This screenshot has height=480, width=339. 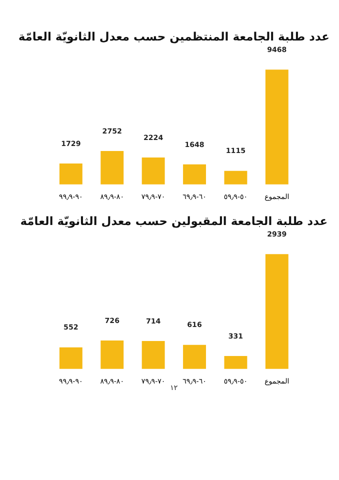 I want to click on data-label: 2752, so click(x=112, y=131).